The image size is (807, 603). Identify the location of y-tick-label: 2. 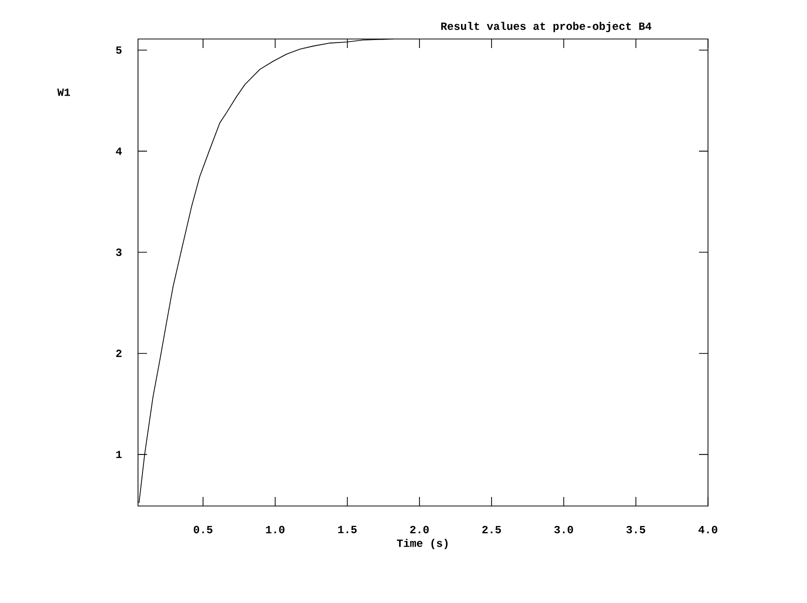
(119, 354).